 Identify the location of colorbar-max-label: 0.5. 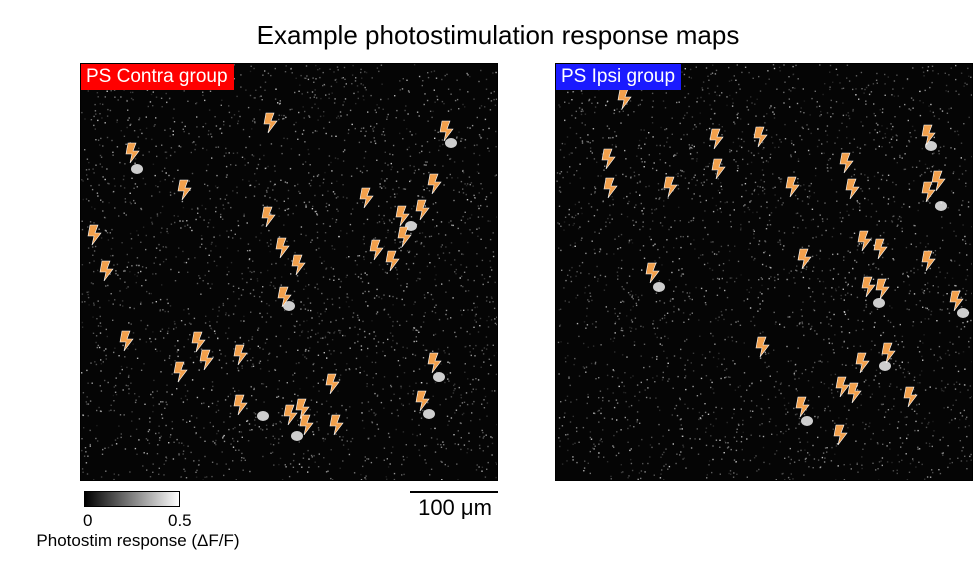
(180, 520).